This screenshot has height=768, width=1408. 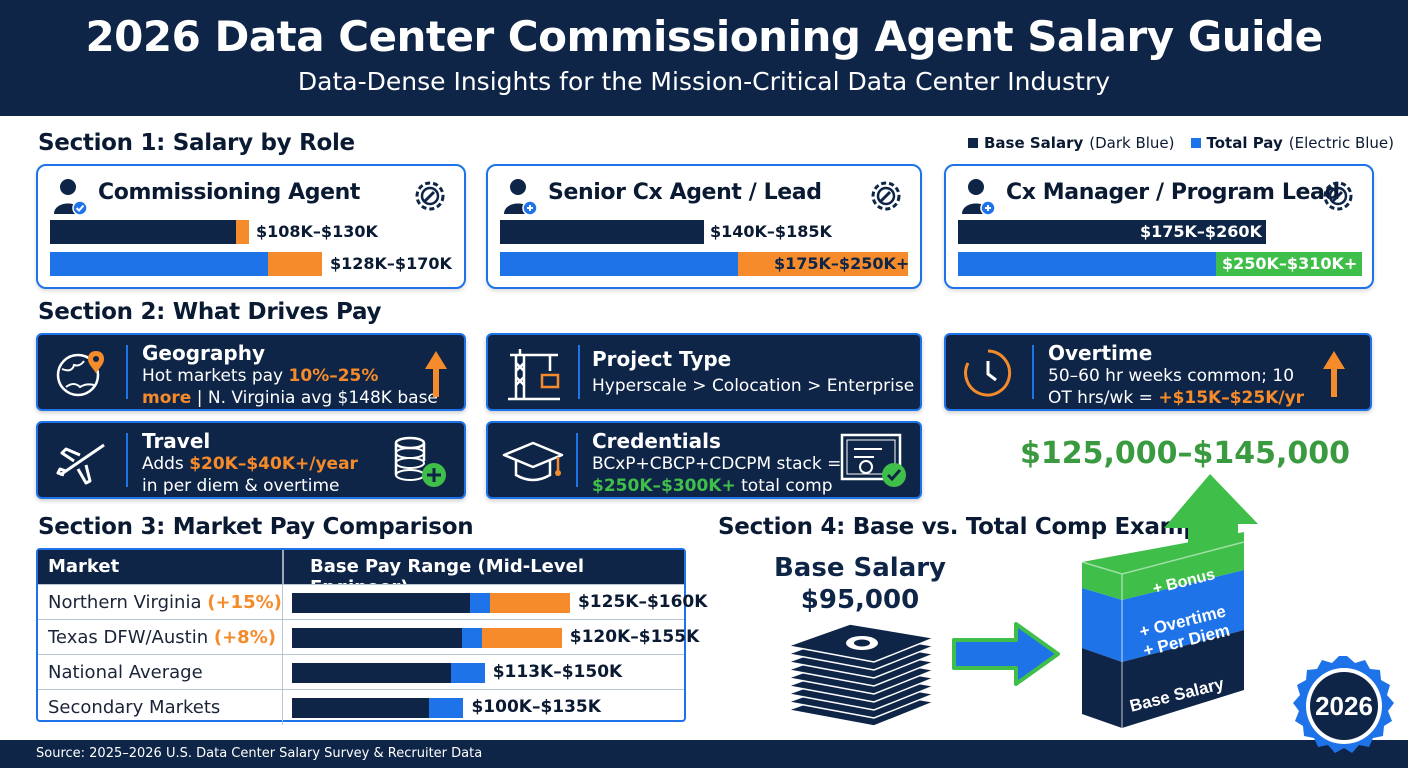 I want to click on legend-note-base: (Dark Blue), so click(x=1132, y=143).